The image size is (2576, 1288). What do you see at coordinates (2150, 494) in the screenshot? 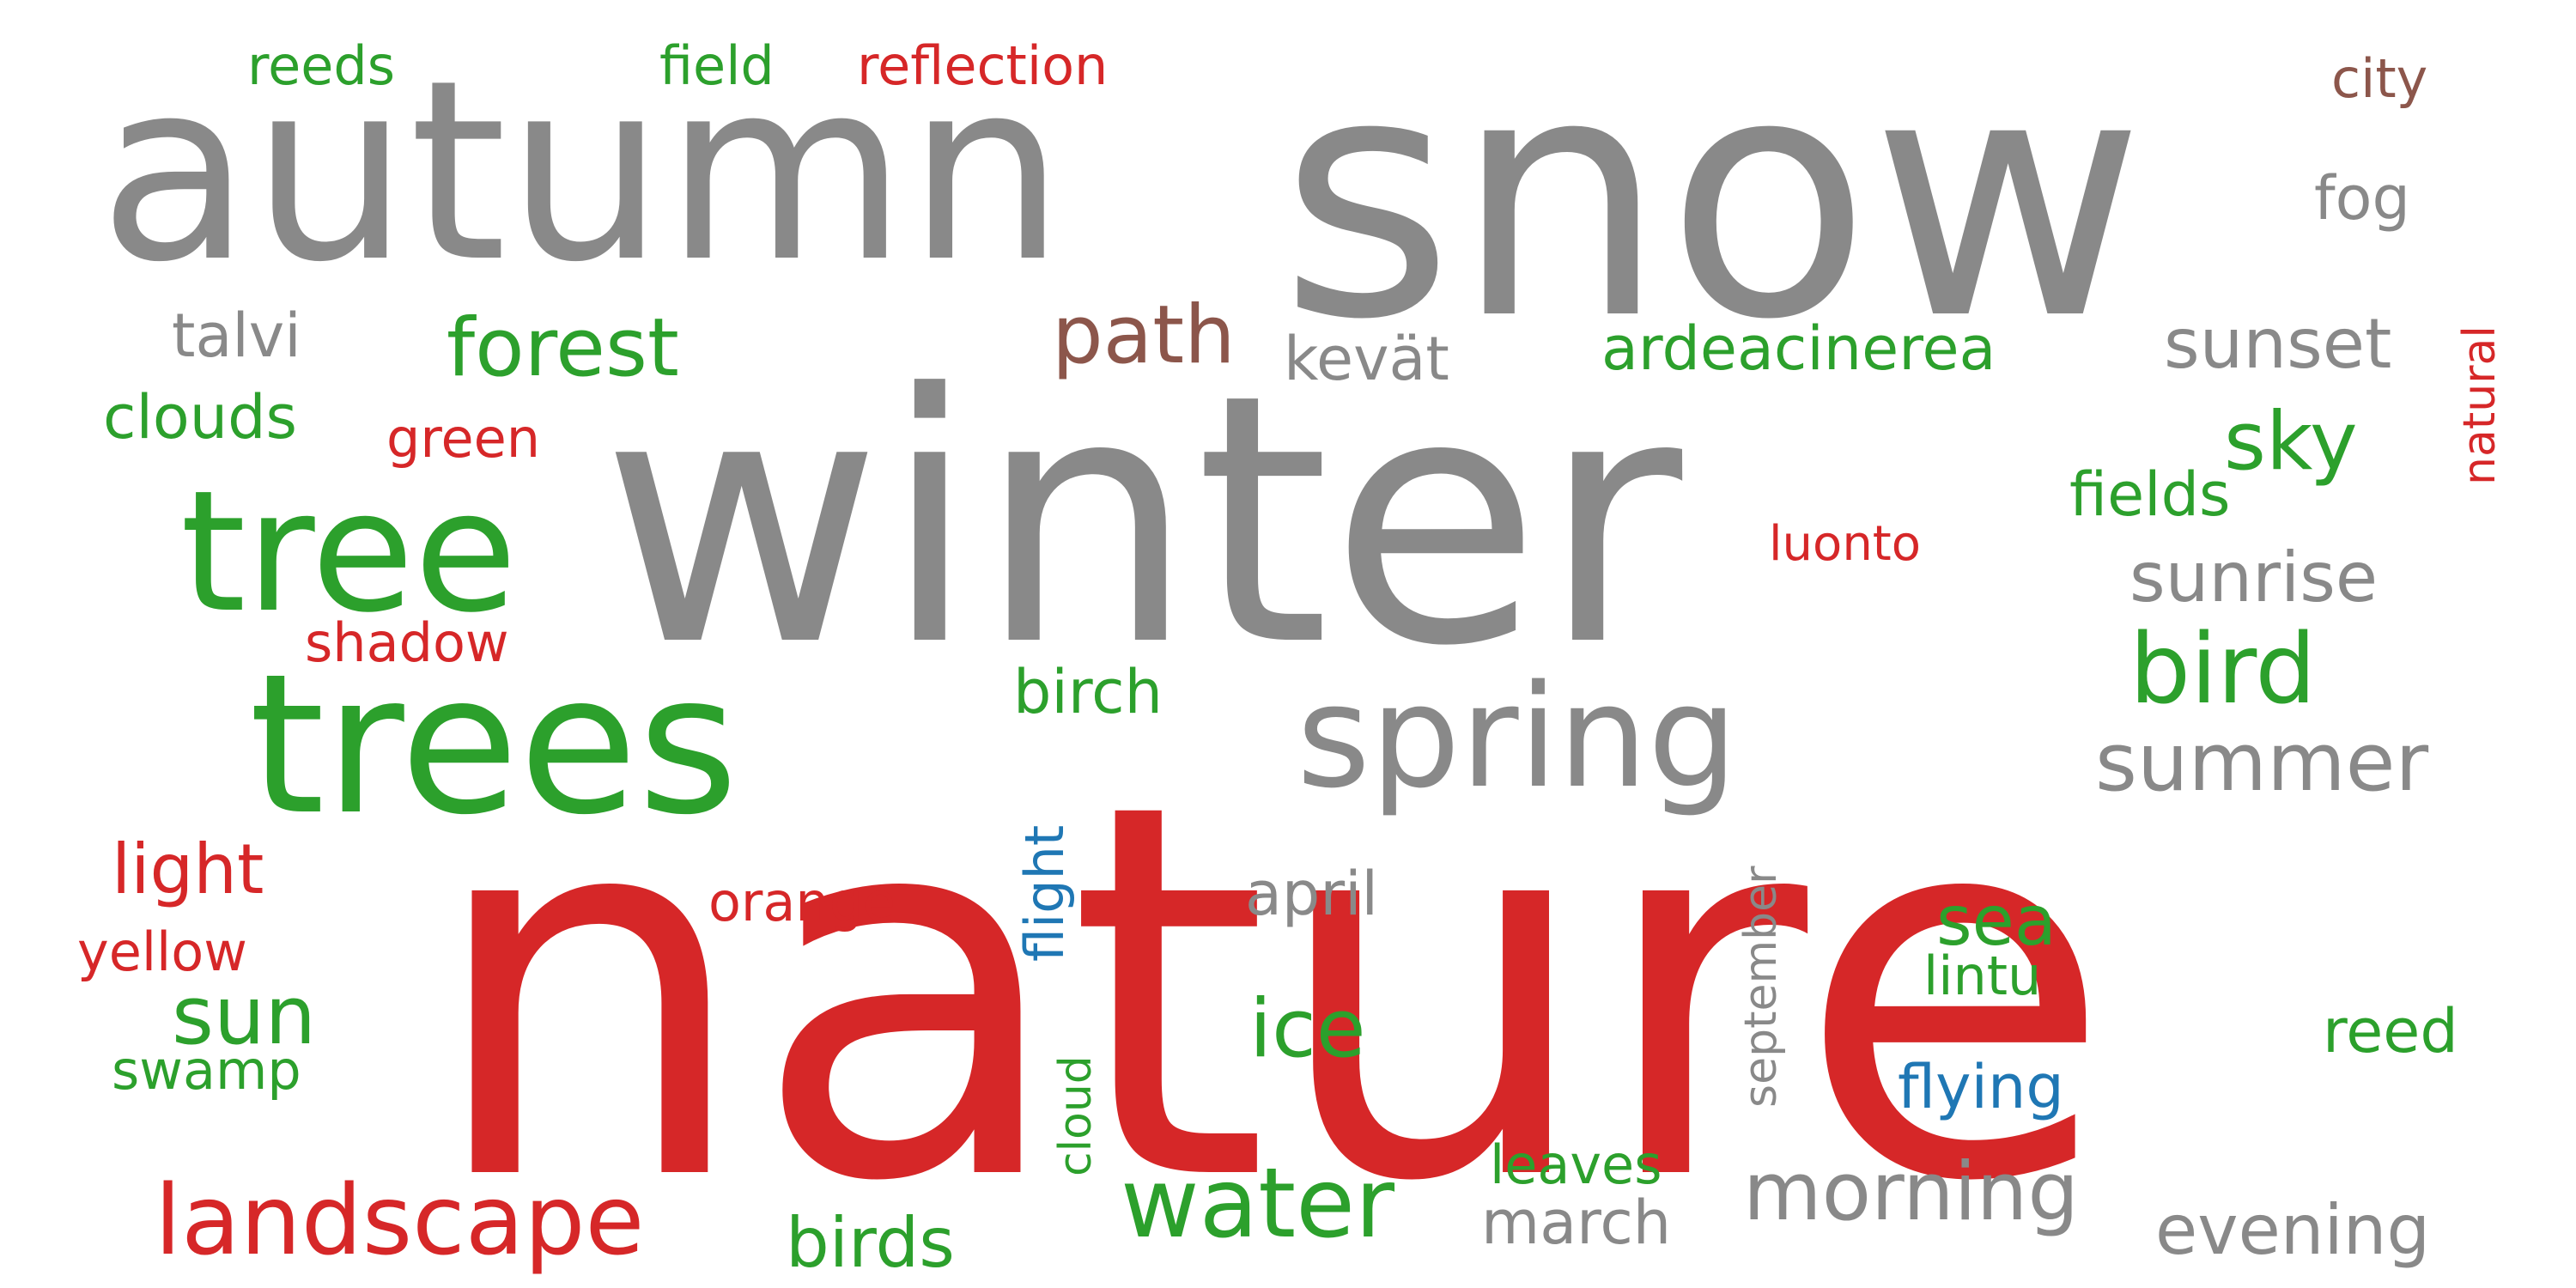
I see `word-fields-37: fields` at bounding box center [2150, 494].